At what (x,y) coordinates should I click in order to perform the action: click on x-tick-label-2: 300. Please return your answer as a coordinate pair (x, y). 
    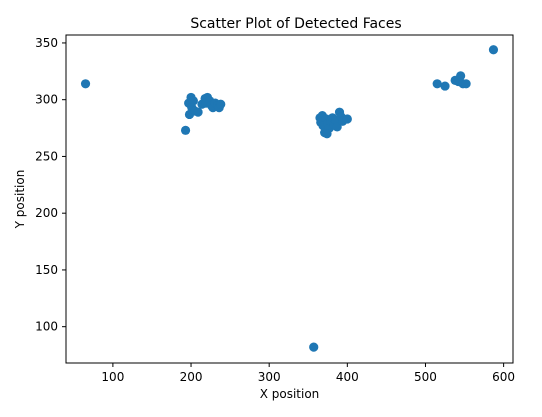
    Looking at the image, I should click on (269, 377).